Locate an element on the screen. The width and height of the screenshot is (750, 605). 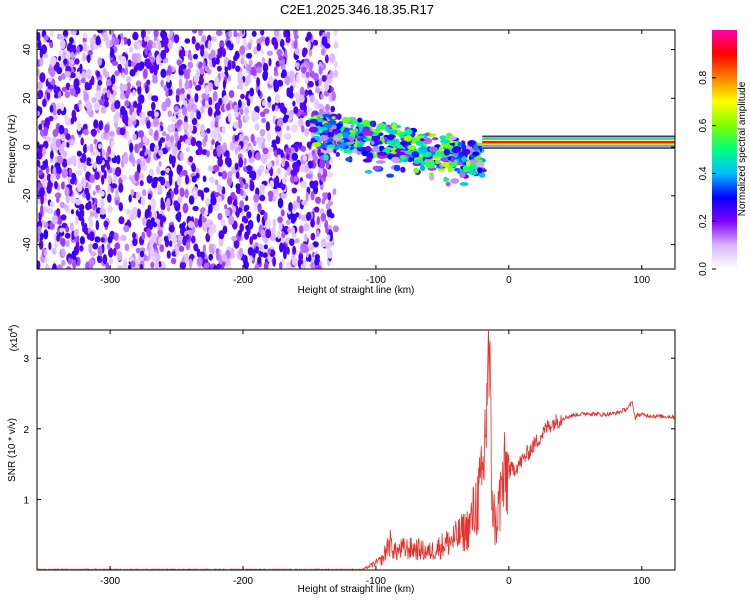
snr-xtick-label: -100 is located at coordinates (376, 581).